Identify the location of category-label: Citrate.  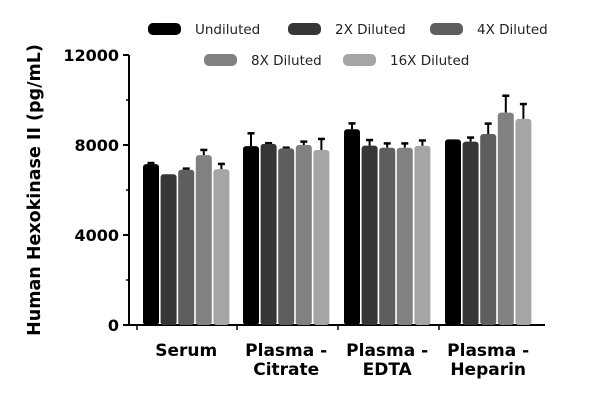
(286, 370).